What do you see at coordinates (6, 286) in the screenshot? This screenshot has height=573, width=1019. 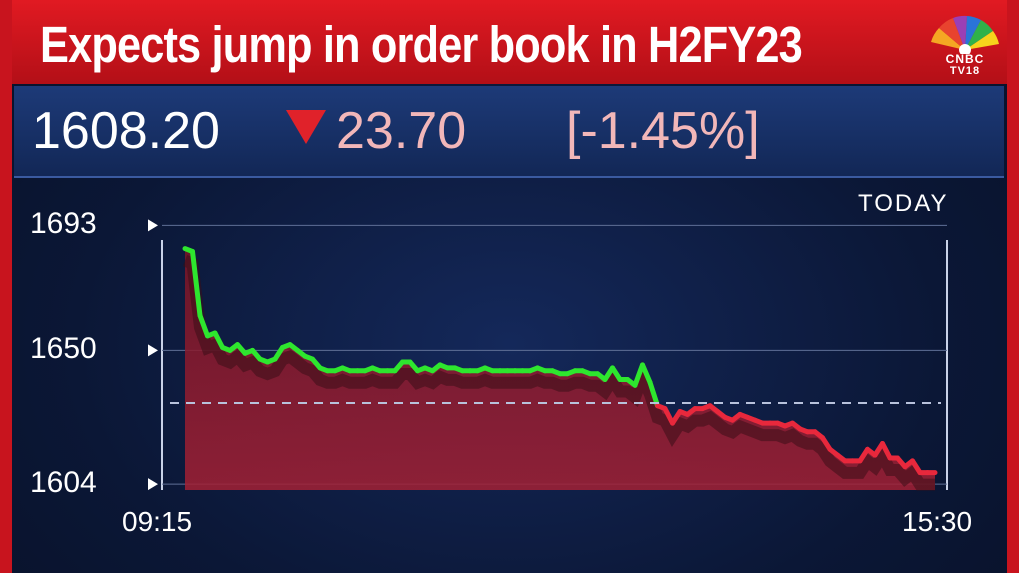 I see `left-red-edge` at bounding box center [6, 286].